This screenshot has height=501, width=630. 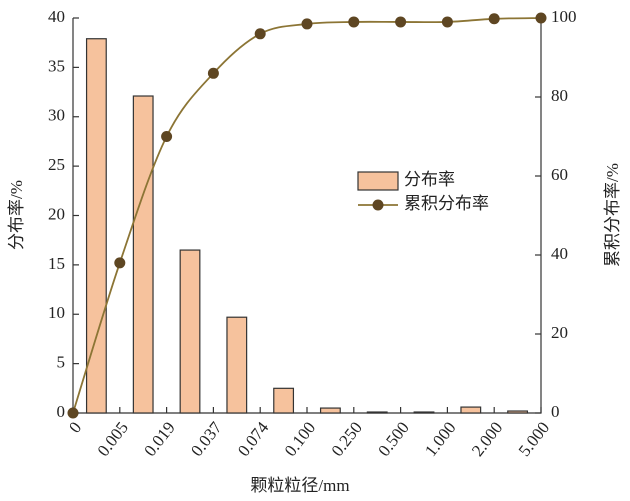 What do you see at coordinates (378, 181) in the screenshot?
I see `legend-swatch` at bounding box center [378, 181].